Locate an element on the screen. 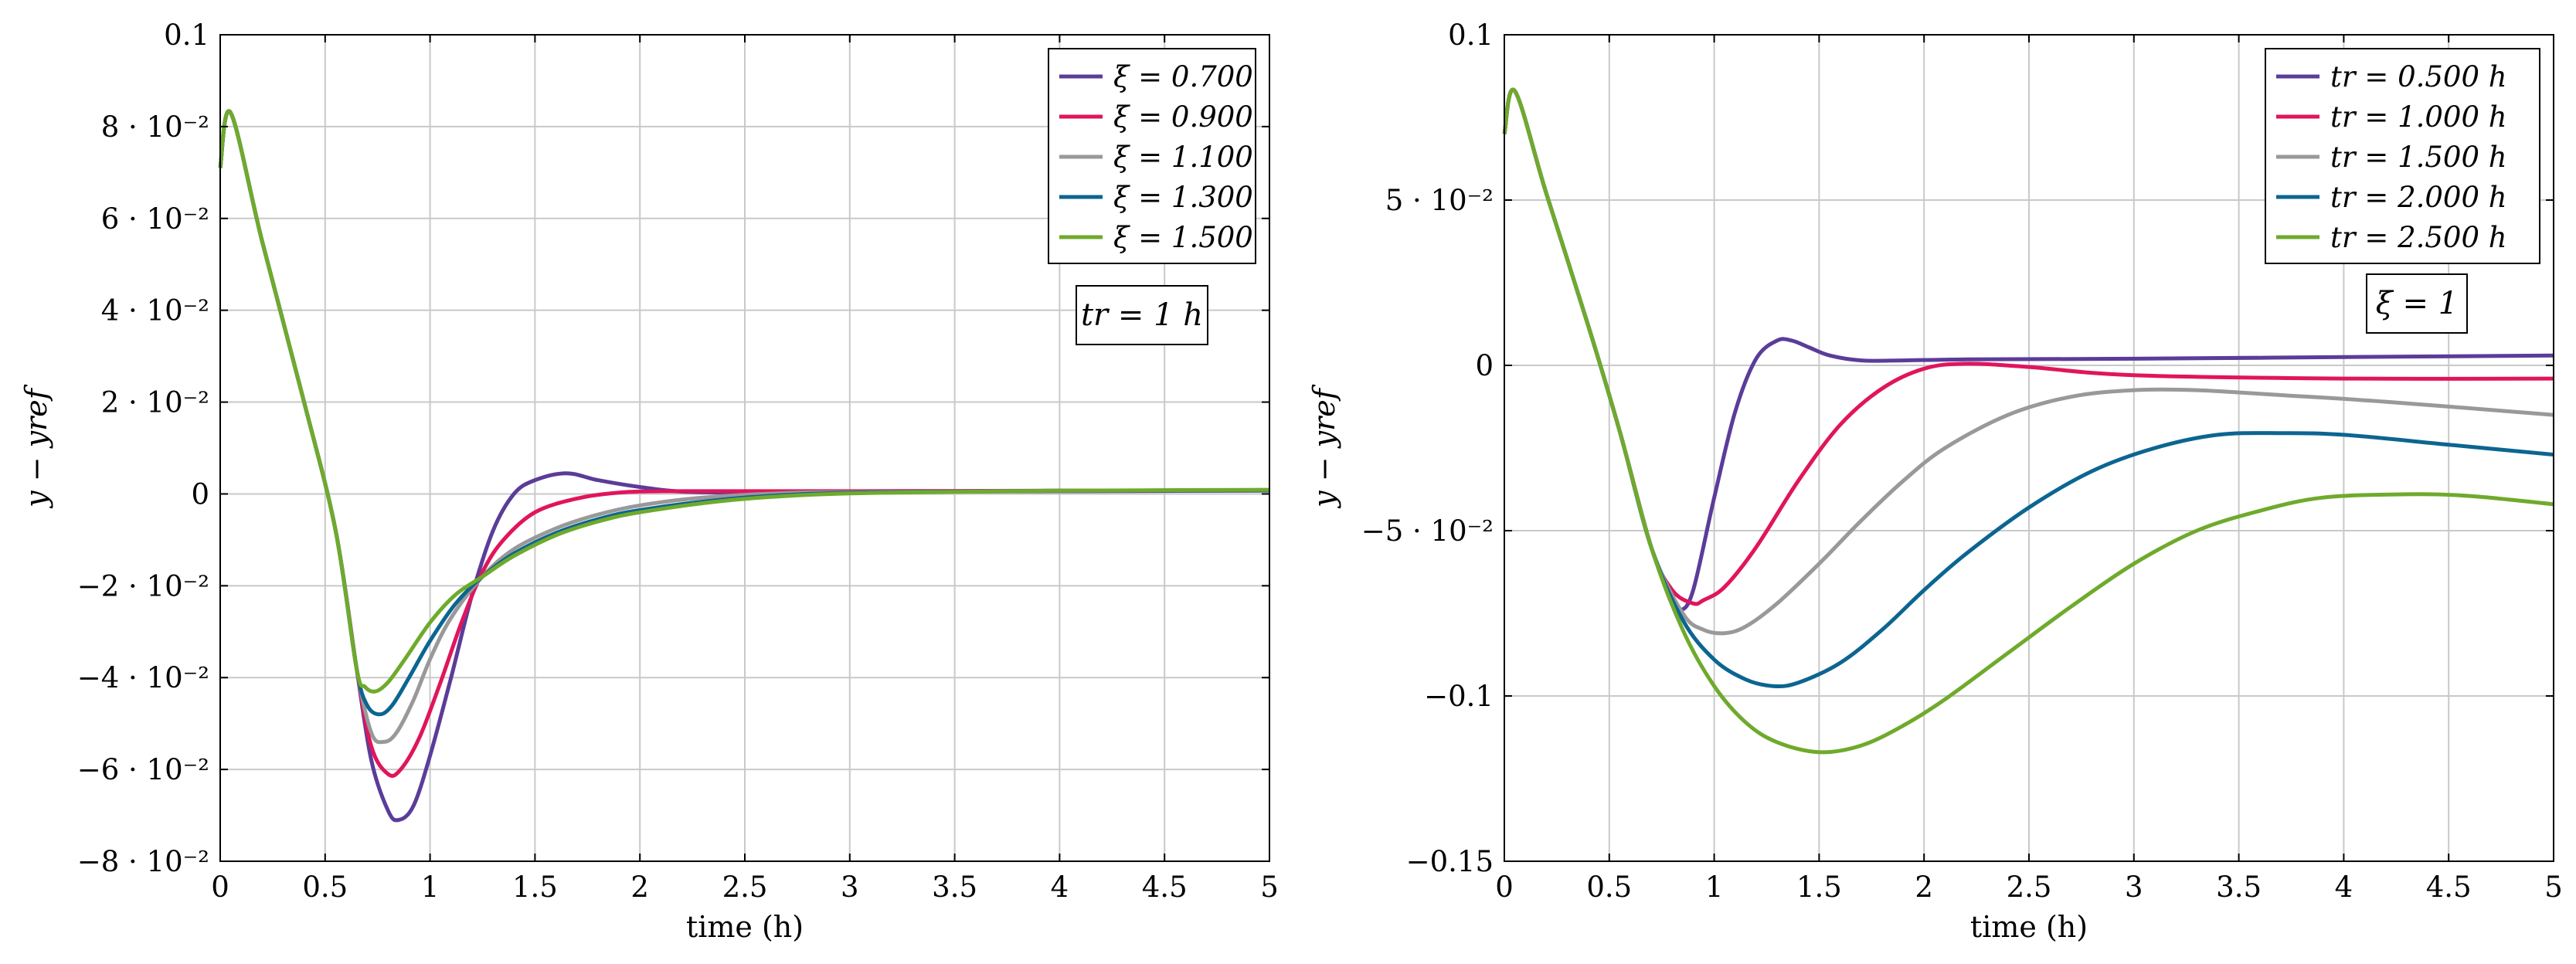 The width and height of the screenshot is (2576, 964). y-tick-label: 5 · 10⁻² is located at coordinates (1439, 201).